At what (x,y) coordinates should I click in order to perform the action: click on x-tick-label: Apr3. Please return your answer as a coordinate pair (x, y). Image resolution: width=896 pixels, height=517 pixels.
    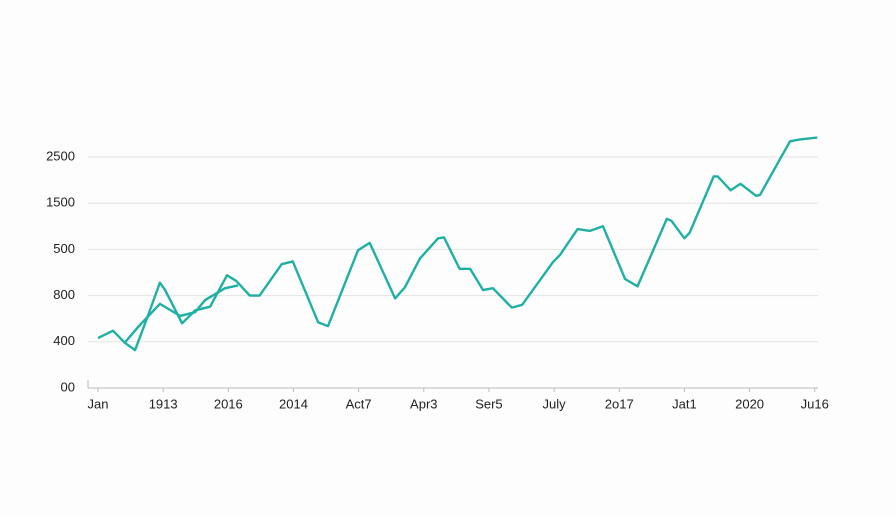
    Looking at the image, I should click on (423, 403).